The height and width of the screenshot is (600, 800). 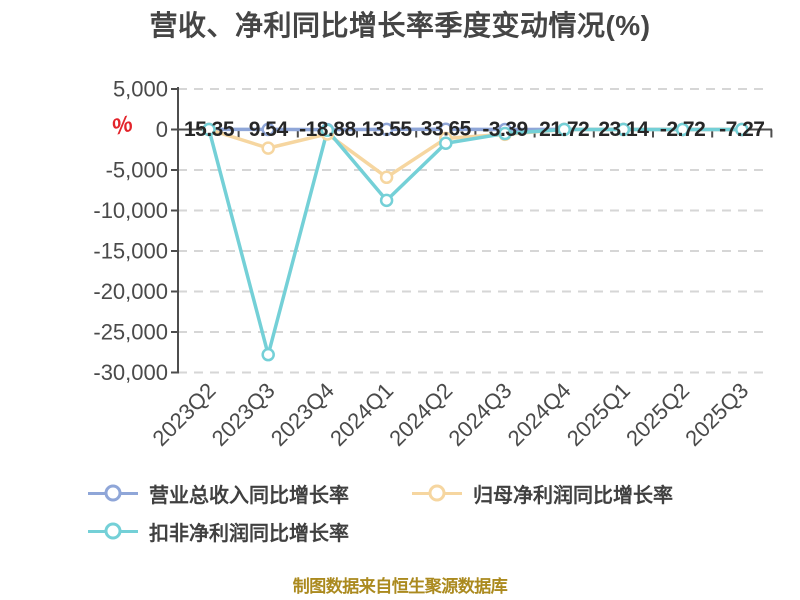 What do you see at coordinates (573, 495) in the screenshot?
I see `legend-label: 归母净利润同比增长率` at bounding box center [573, 495].